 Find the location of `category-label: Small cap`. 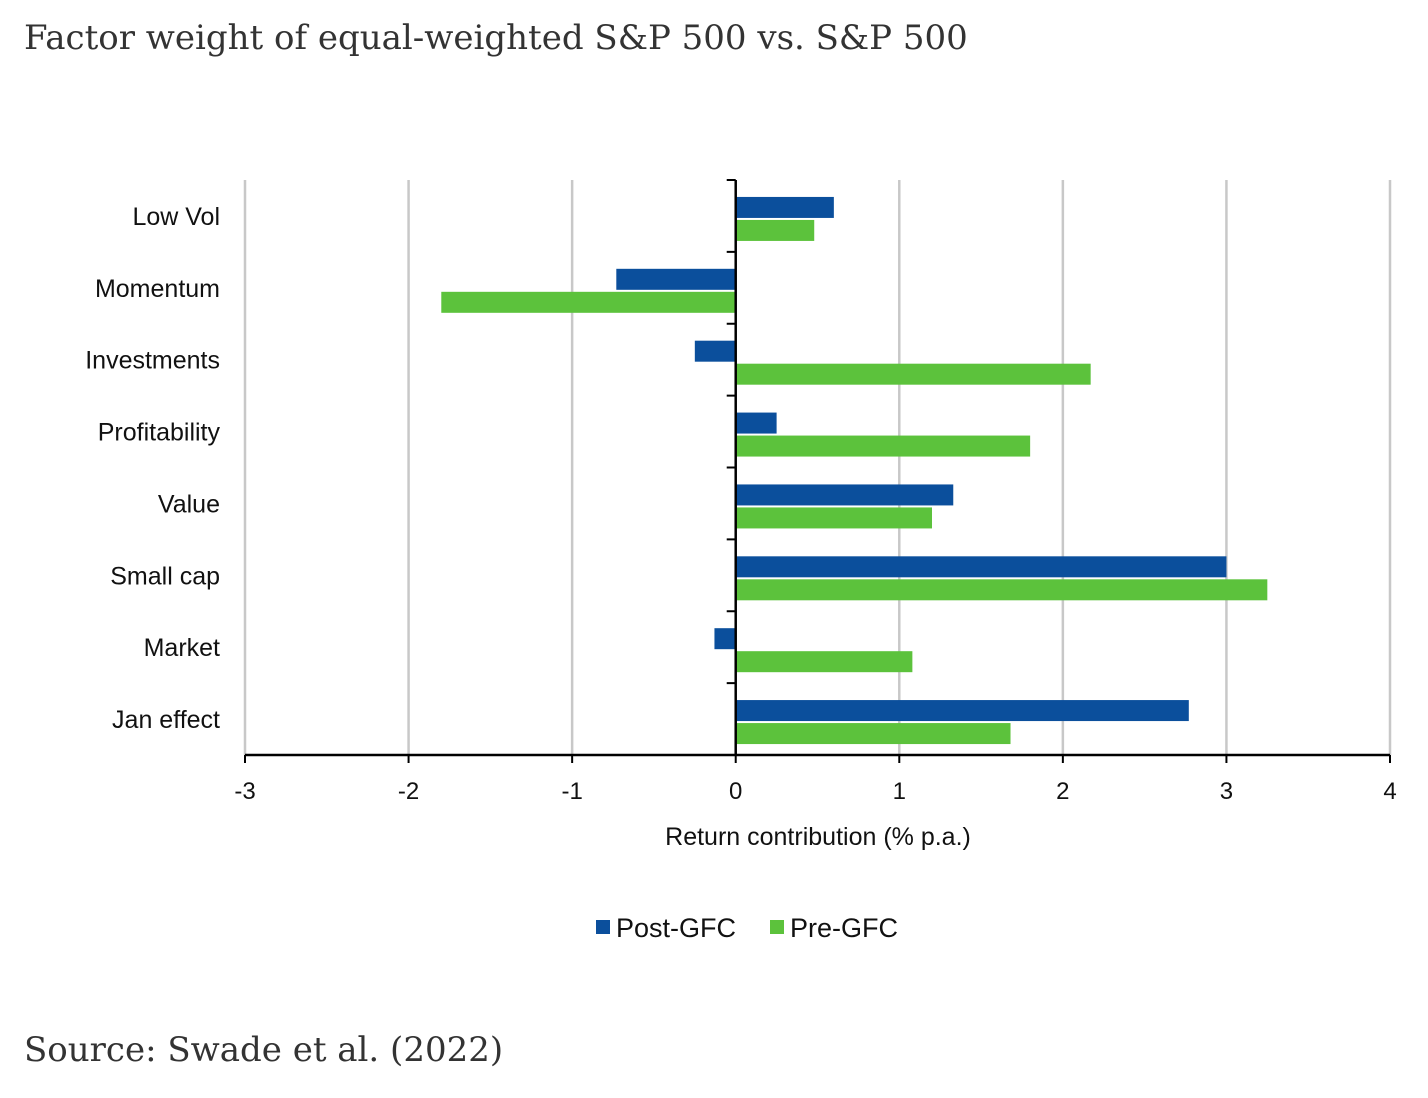

category-label: Small cap is located at coordinates (165, 576).